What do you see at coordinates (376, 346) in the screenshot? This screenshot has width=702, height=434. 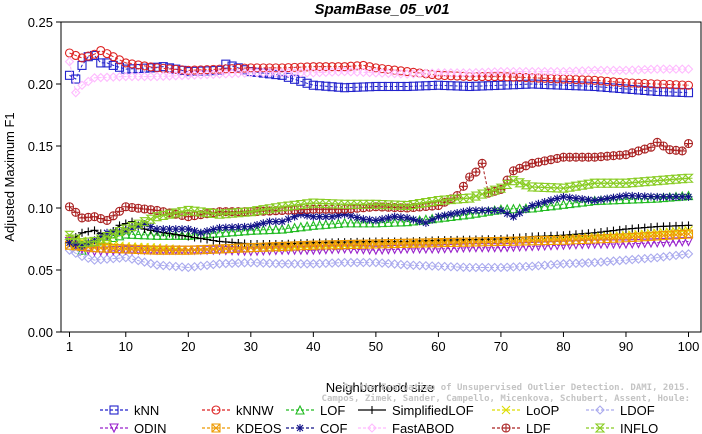 I see `x-tick-label: 50` at bounding box center [376, 346].